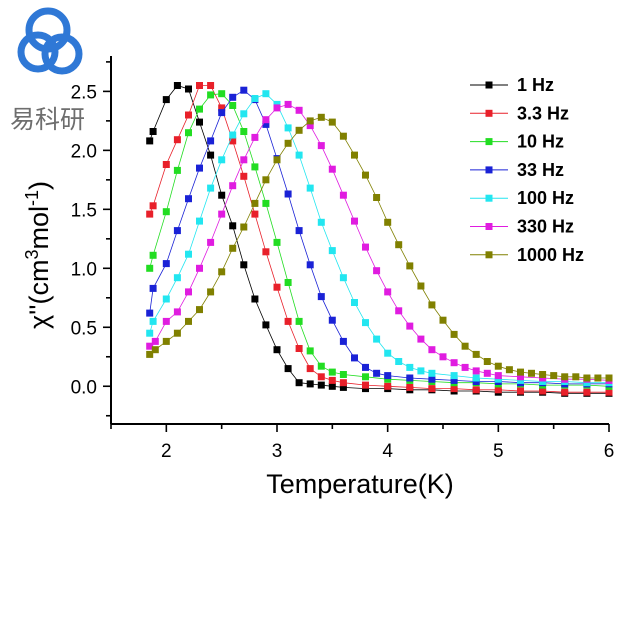 The height and width of the screenshot is (618, 618). I want to click on y-axis-title-part: χ''(cm, so click(39, 294).